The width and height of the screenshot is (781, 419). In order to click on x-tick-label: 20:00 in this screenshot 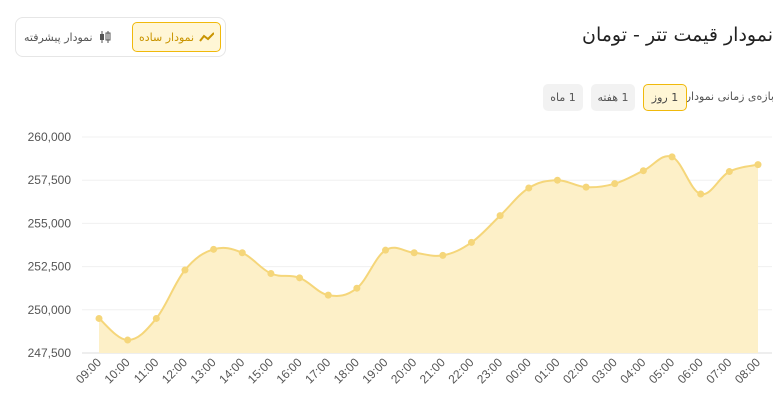, I will do `click(403, 370)`.